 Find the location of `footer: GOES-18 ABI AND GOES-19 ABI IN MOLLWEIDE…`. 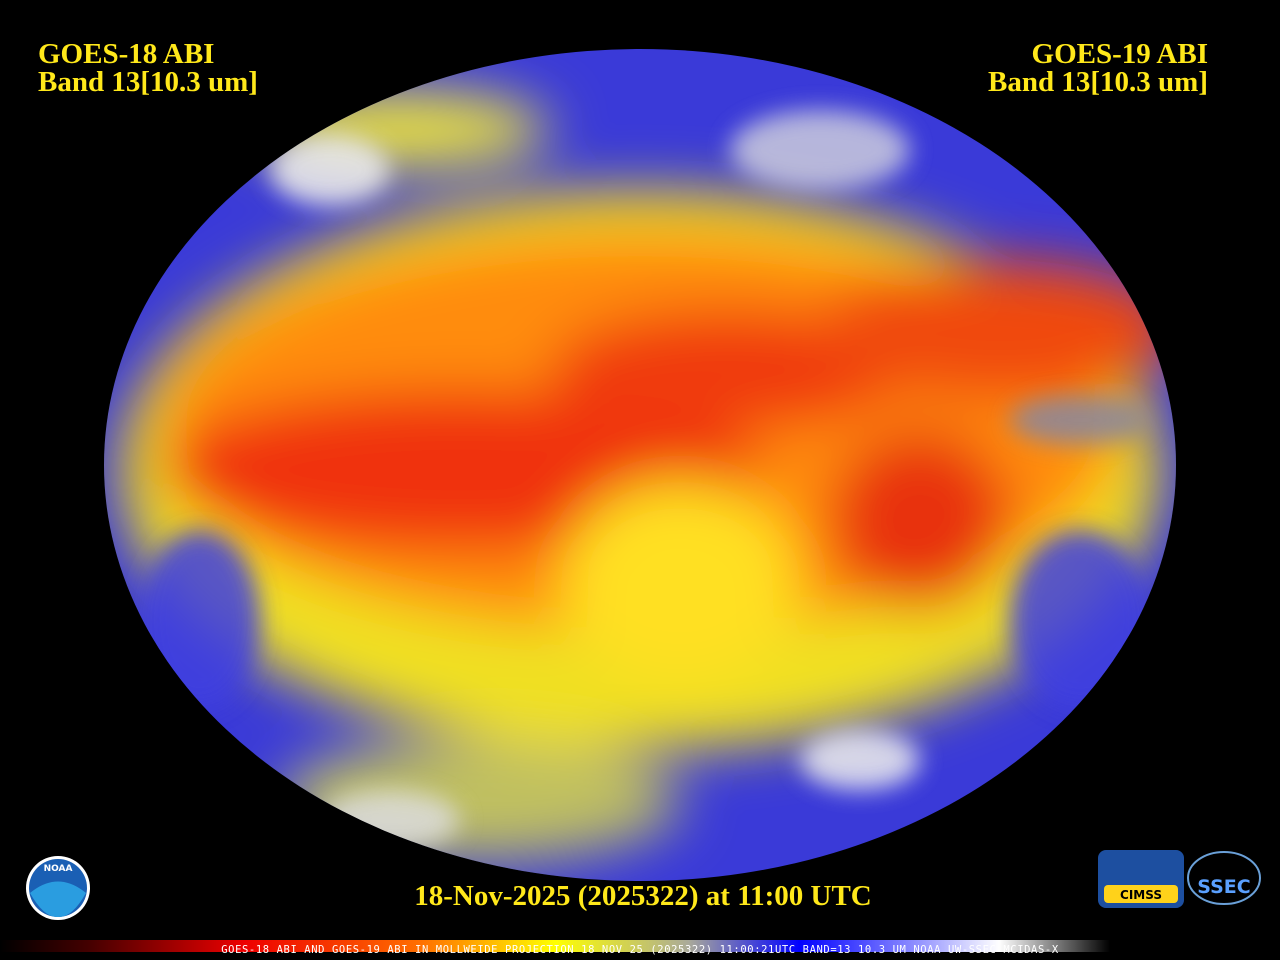

footer: GOES-18 ABI AND GOES-19 ABI IN MOLLWEIDE… is located at coordinates (640, 950).